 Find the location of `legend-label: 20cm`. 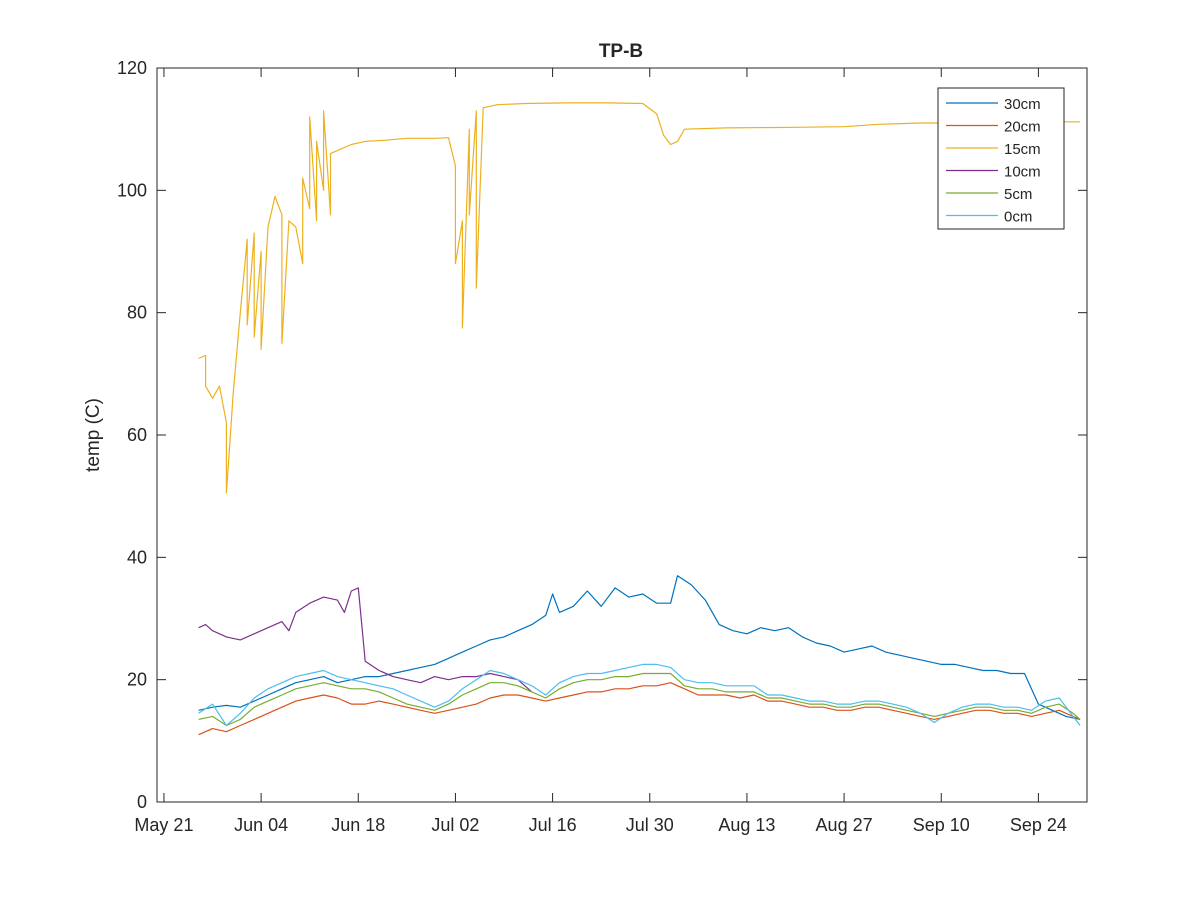

legend-label: 20cm is located at coordinates (1022, 127).